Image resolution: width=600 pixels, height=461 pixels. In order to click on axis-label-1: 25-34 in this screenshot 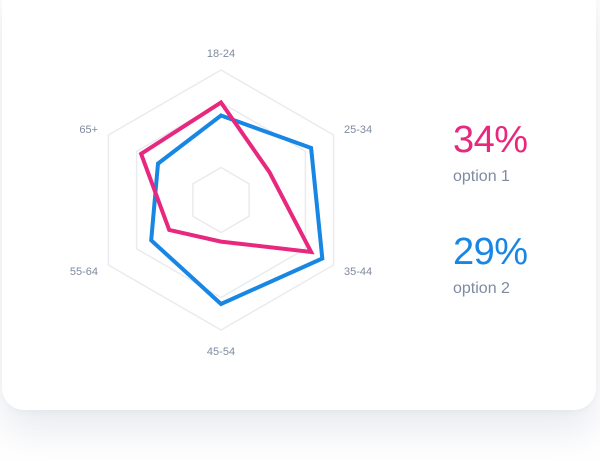, I will do `click(358, 130)`.